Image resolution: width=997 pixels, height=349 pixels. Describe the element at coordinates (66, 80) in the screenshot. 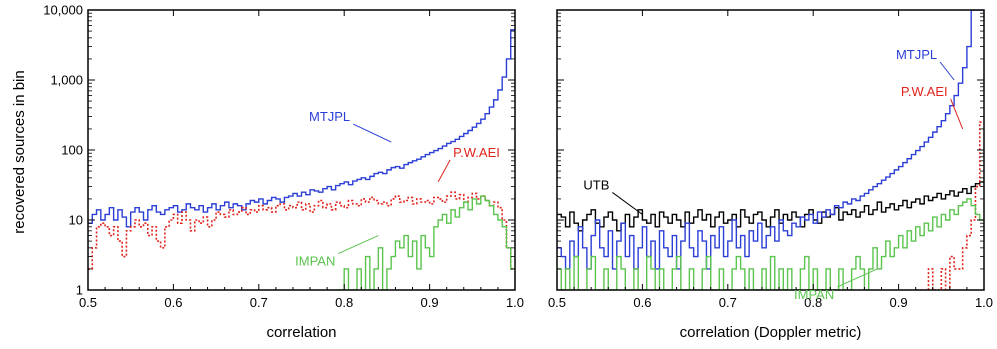

I see `left-y-tick-label: 1,000` at that location.